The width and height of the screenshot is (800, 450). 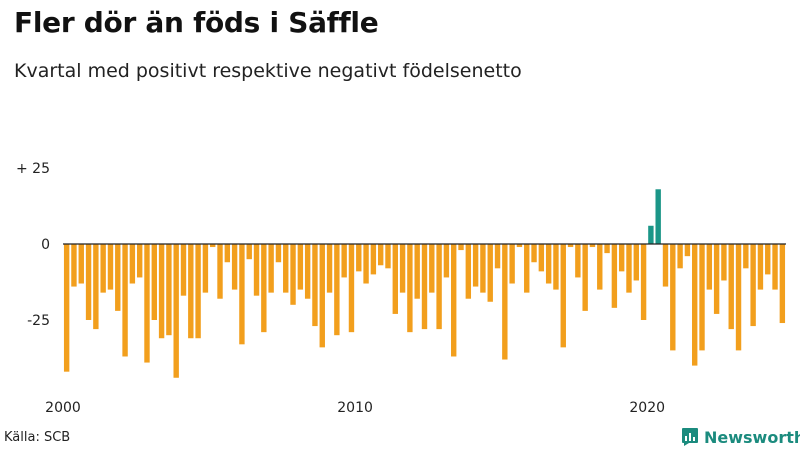 What do you see at coordinates (63, 408) in the screenshot?
I see `x-tick-label-0: 2000` at bounding box center [63, 408].